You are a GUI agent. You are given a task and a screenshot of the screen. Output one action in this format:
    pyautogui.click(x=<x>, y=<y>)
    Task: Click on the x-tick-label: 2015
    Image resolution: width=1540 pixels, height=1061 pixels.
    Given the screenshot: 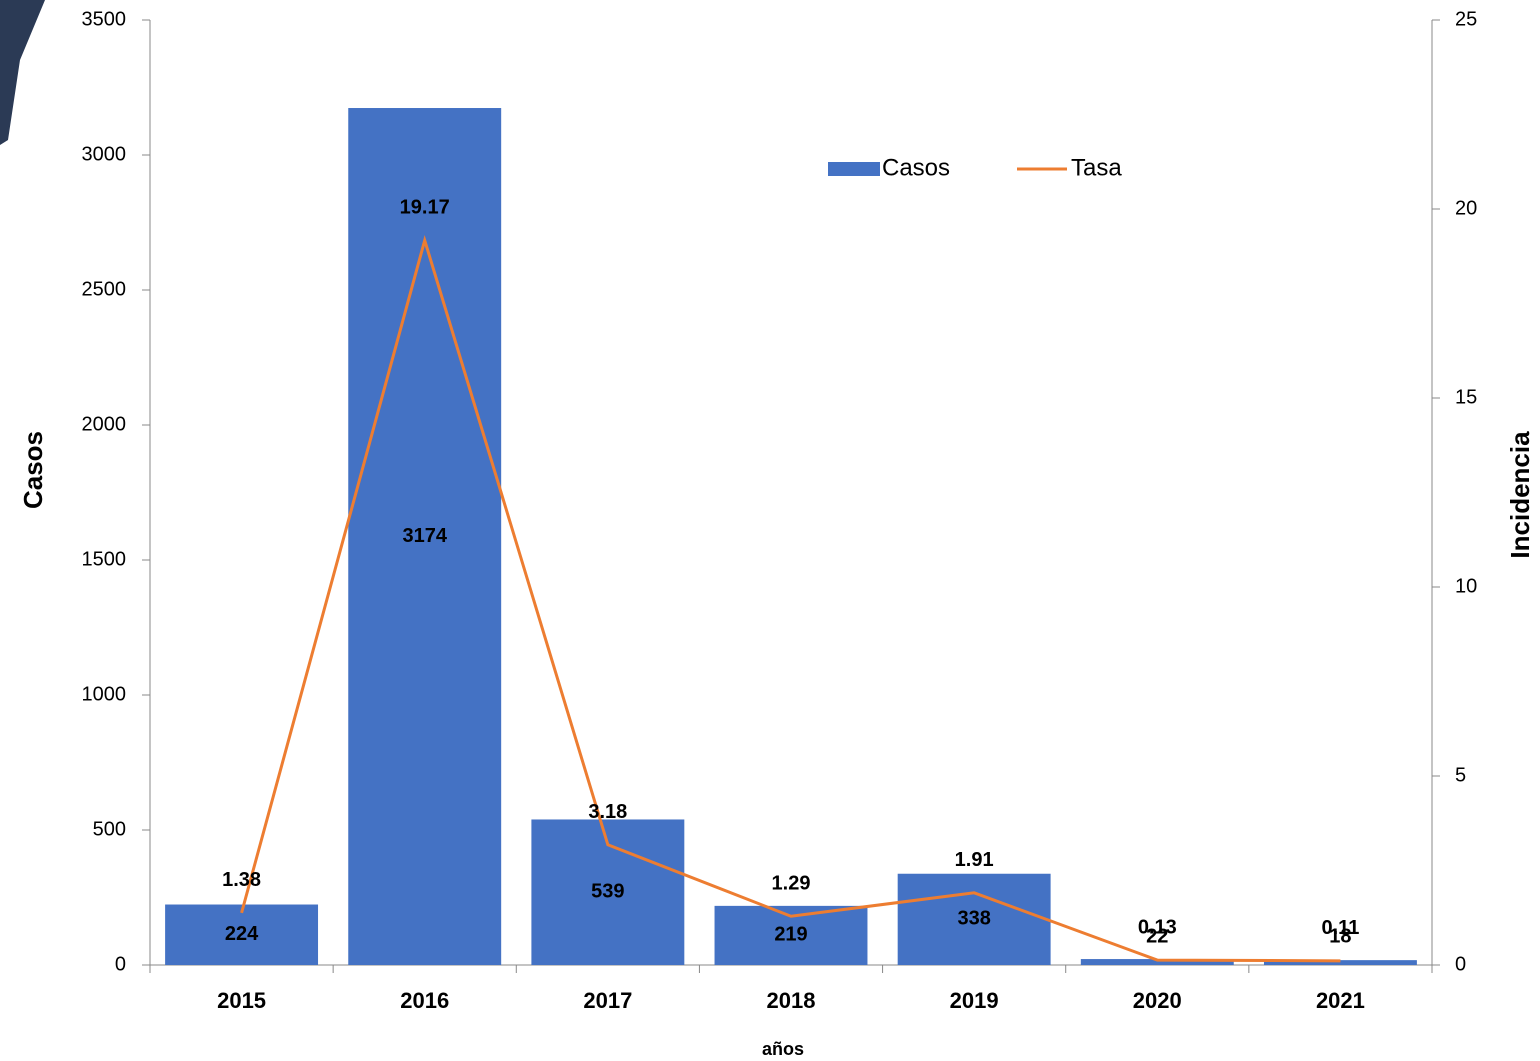 What is the action you would take?
    pyautogui.click(x=241, y=1000)
    